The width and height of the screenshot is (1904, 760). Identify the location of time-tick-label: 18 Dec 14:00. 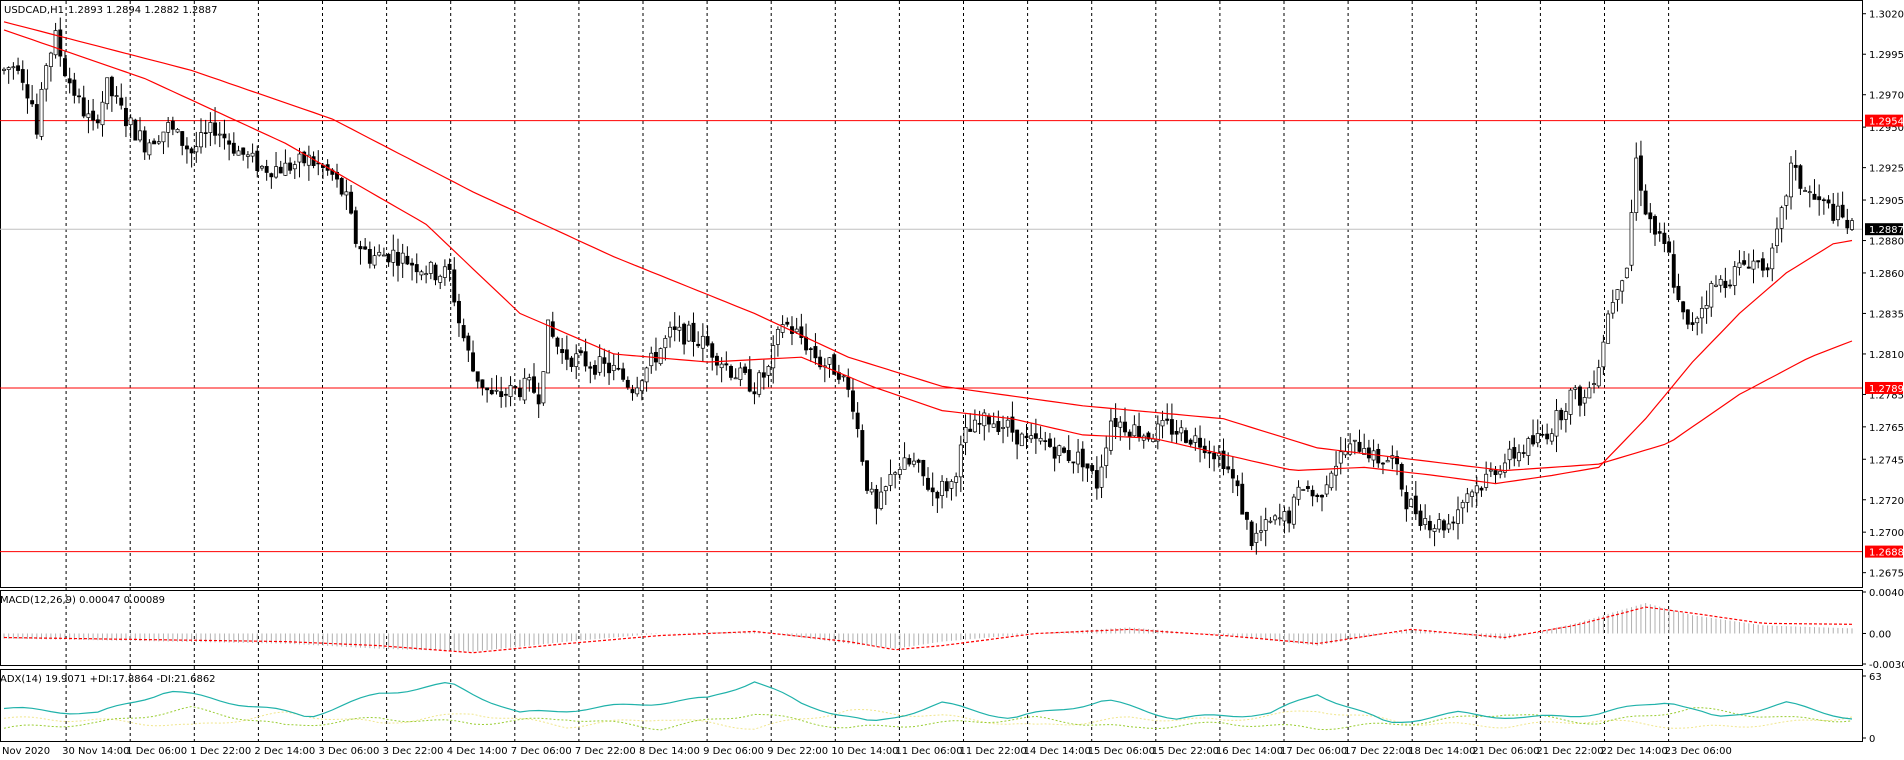
(1441, 751).